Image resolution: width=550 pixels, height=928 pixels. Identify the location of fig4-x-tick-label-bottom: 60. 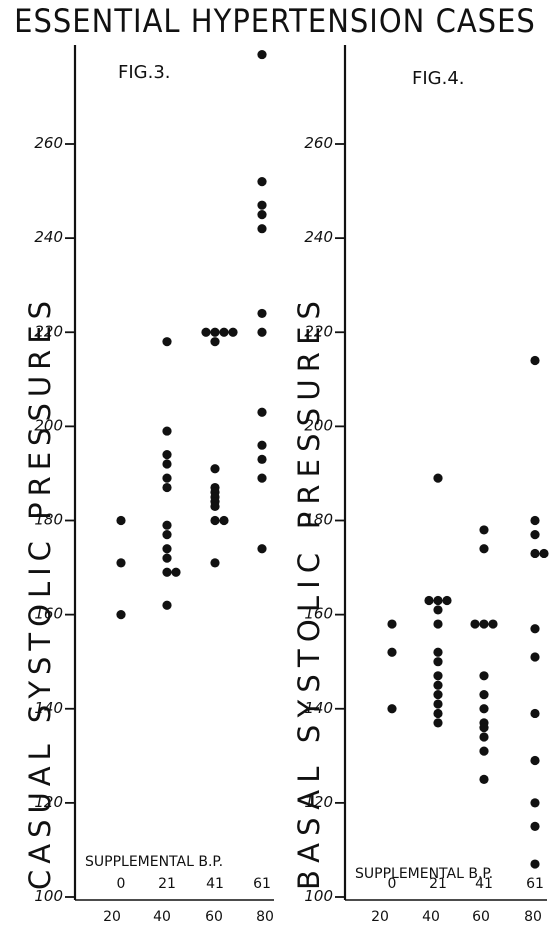
(481, 917).